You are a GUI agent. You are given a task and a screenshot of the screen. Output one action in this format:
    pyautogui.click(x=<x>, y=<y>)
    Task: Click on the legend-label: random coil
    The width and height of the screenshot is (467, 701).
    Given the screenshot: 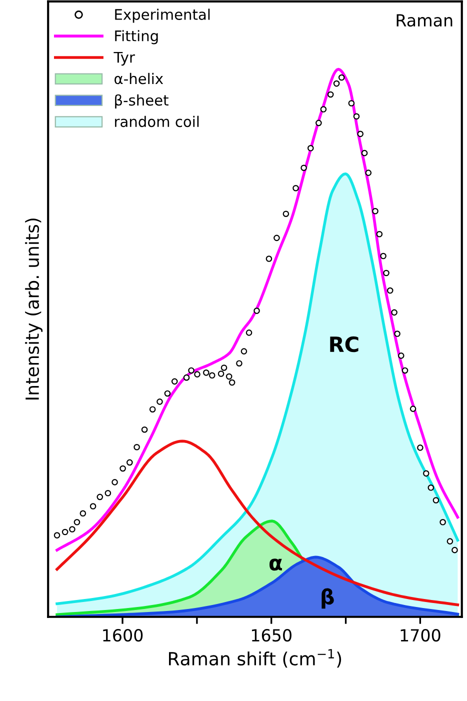 What is the action you would take?
    pyautogui.click(x=157, y=122)
    